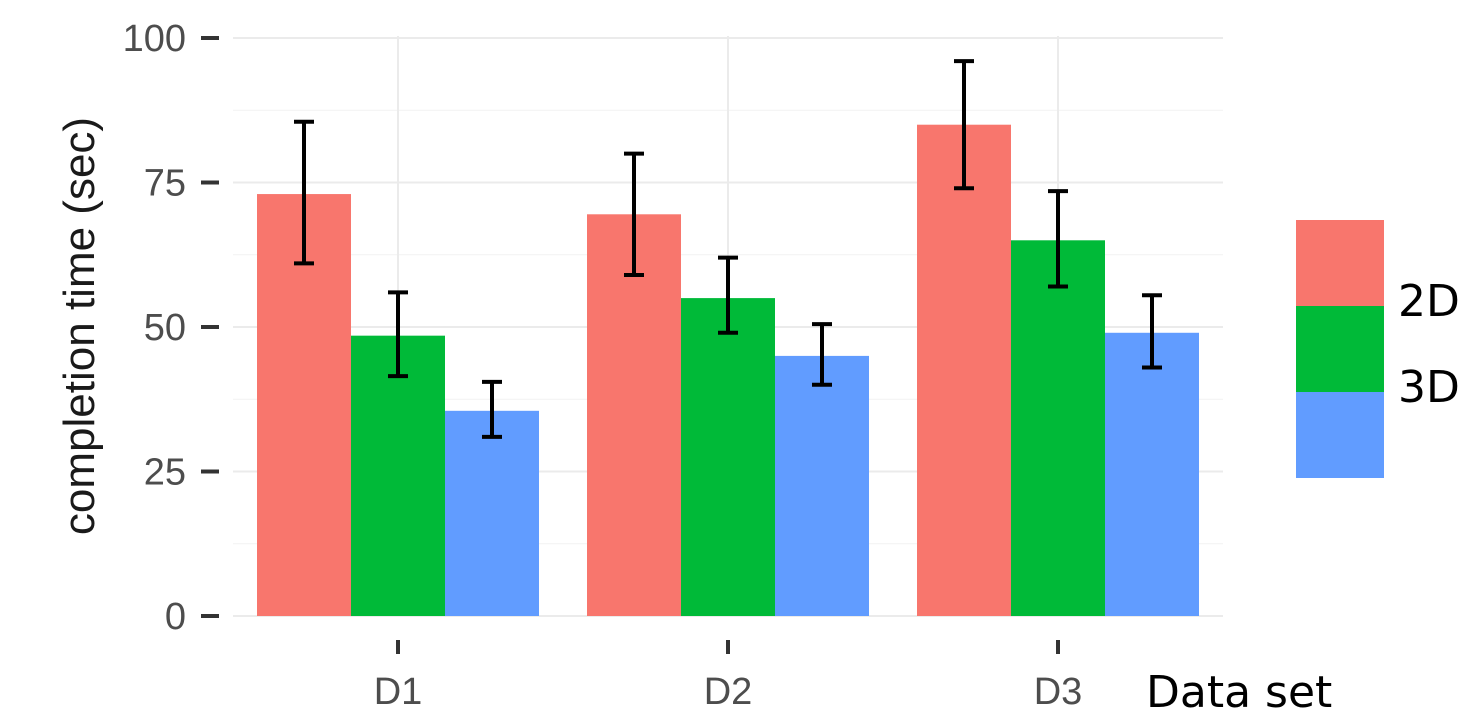 Image resolution: width=1477 pixels, height=719 pixels. What do you see at coordinates (79, 326) in the screenshot?
I see `y-axis-title: completion time (sec)` at bounding box center [79, 326].